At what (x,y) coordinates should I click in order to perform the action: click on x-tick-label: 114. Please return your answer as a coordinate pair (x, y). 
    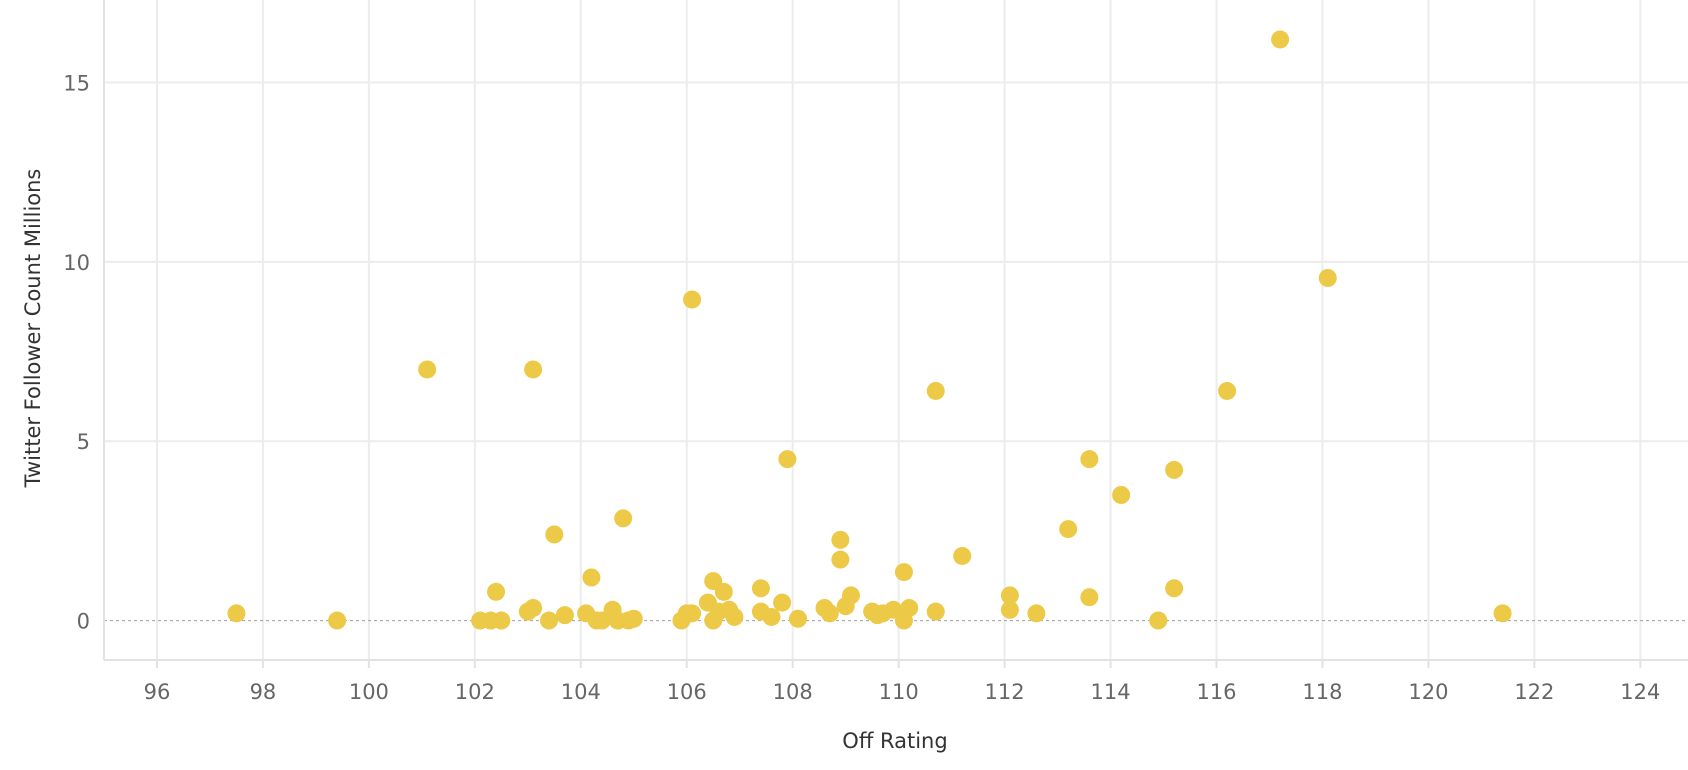
    Looking at the image, I should click on (1111, 692).